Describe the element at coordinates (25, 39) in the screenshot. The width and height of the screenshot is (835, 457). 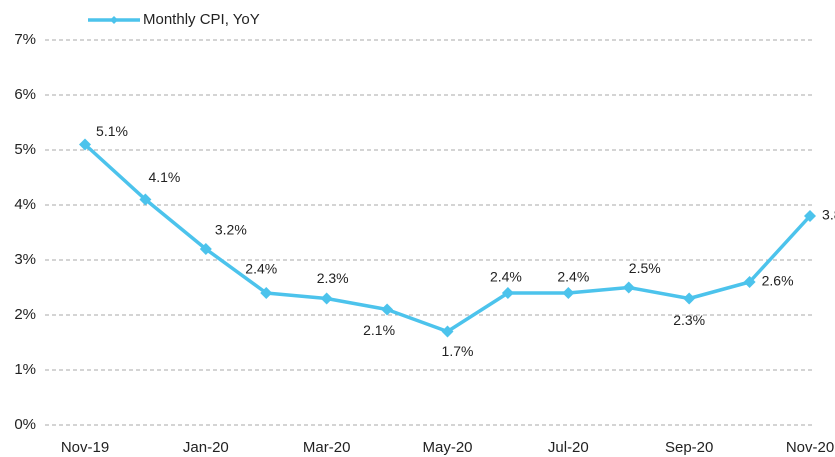
I see `y-tick-label: 7%` at that location.